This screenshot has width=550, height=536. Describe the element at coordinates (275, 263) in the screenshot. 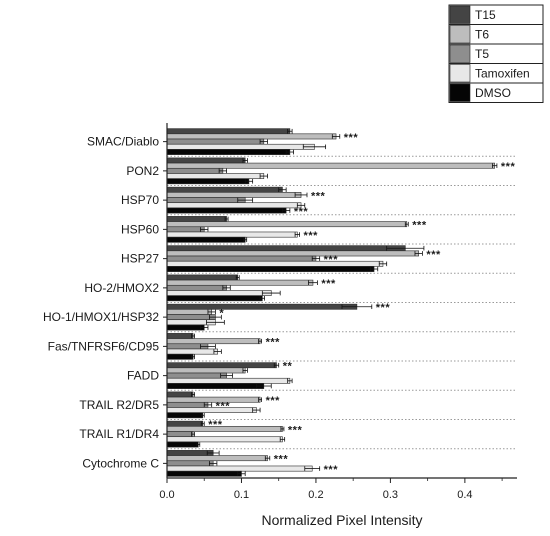

I see `bar-hsp27-tamoxifen` at that location.